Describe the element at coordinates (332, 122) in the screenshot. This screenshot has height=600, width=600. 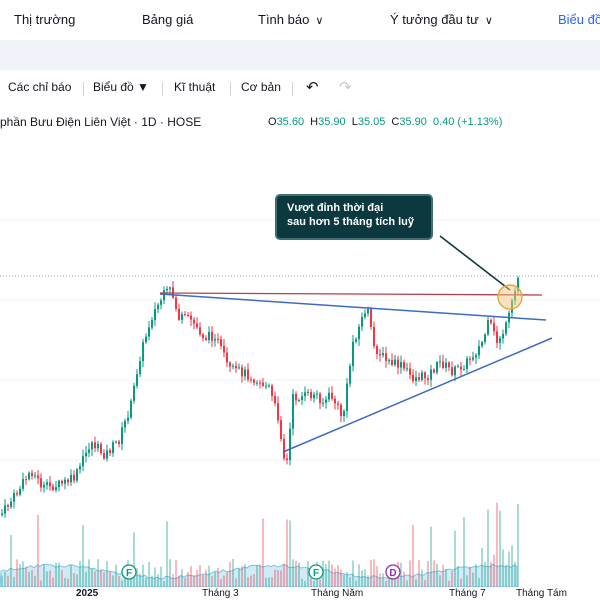
I see `high-value: 35.90` at that location.